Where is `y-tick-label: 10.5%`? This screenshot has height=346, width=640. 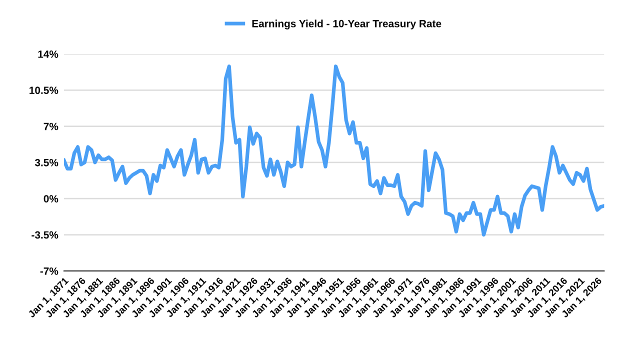
y-tick-label: 10.5% is located at coordinates (44, 90).